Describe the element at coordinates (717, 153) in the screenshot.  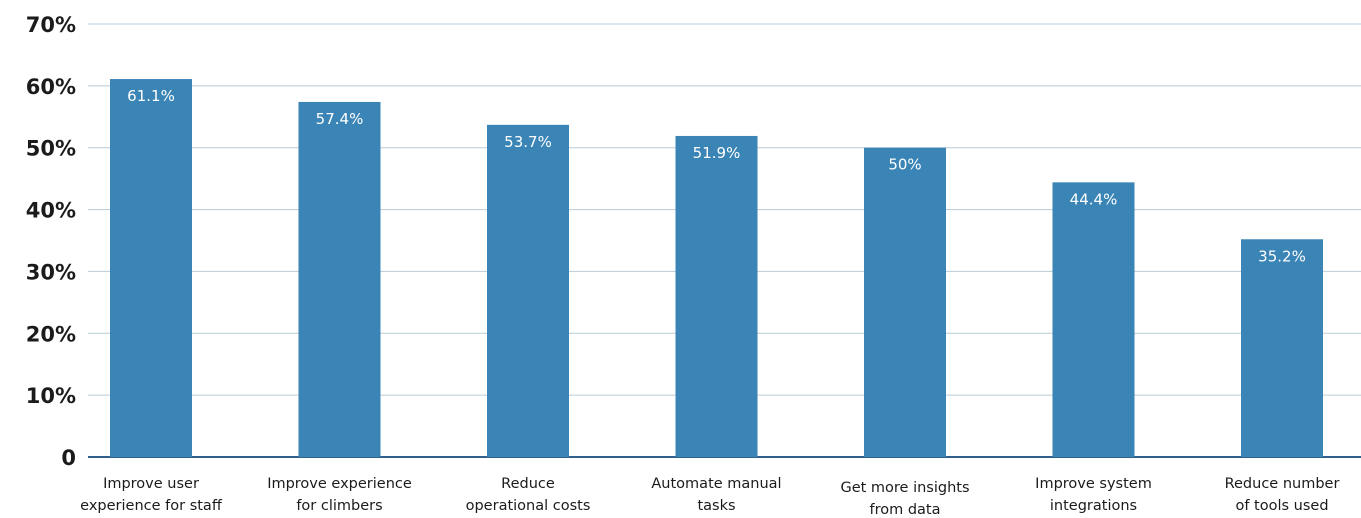
I see `bar-value-label: 51.9%` at that location.